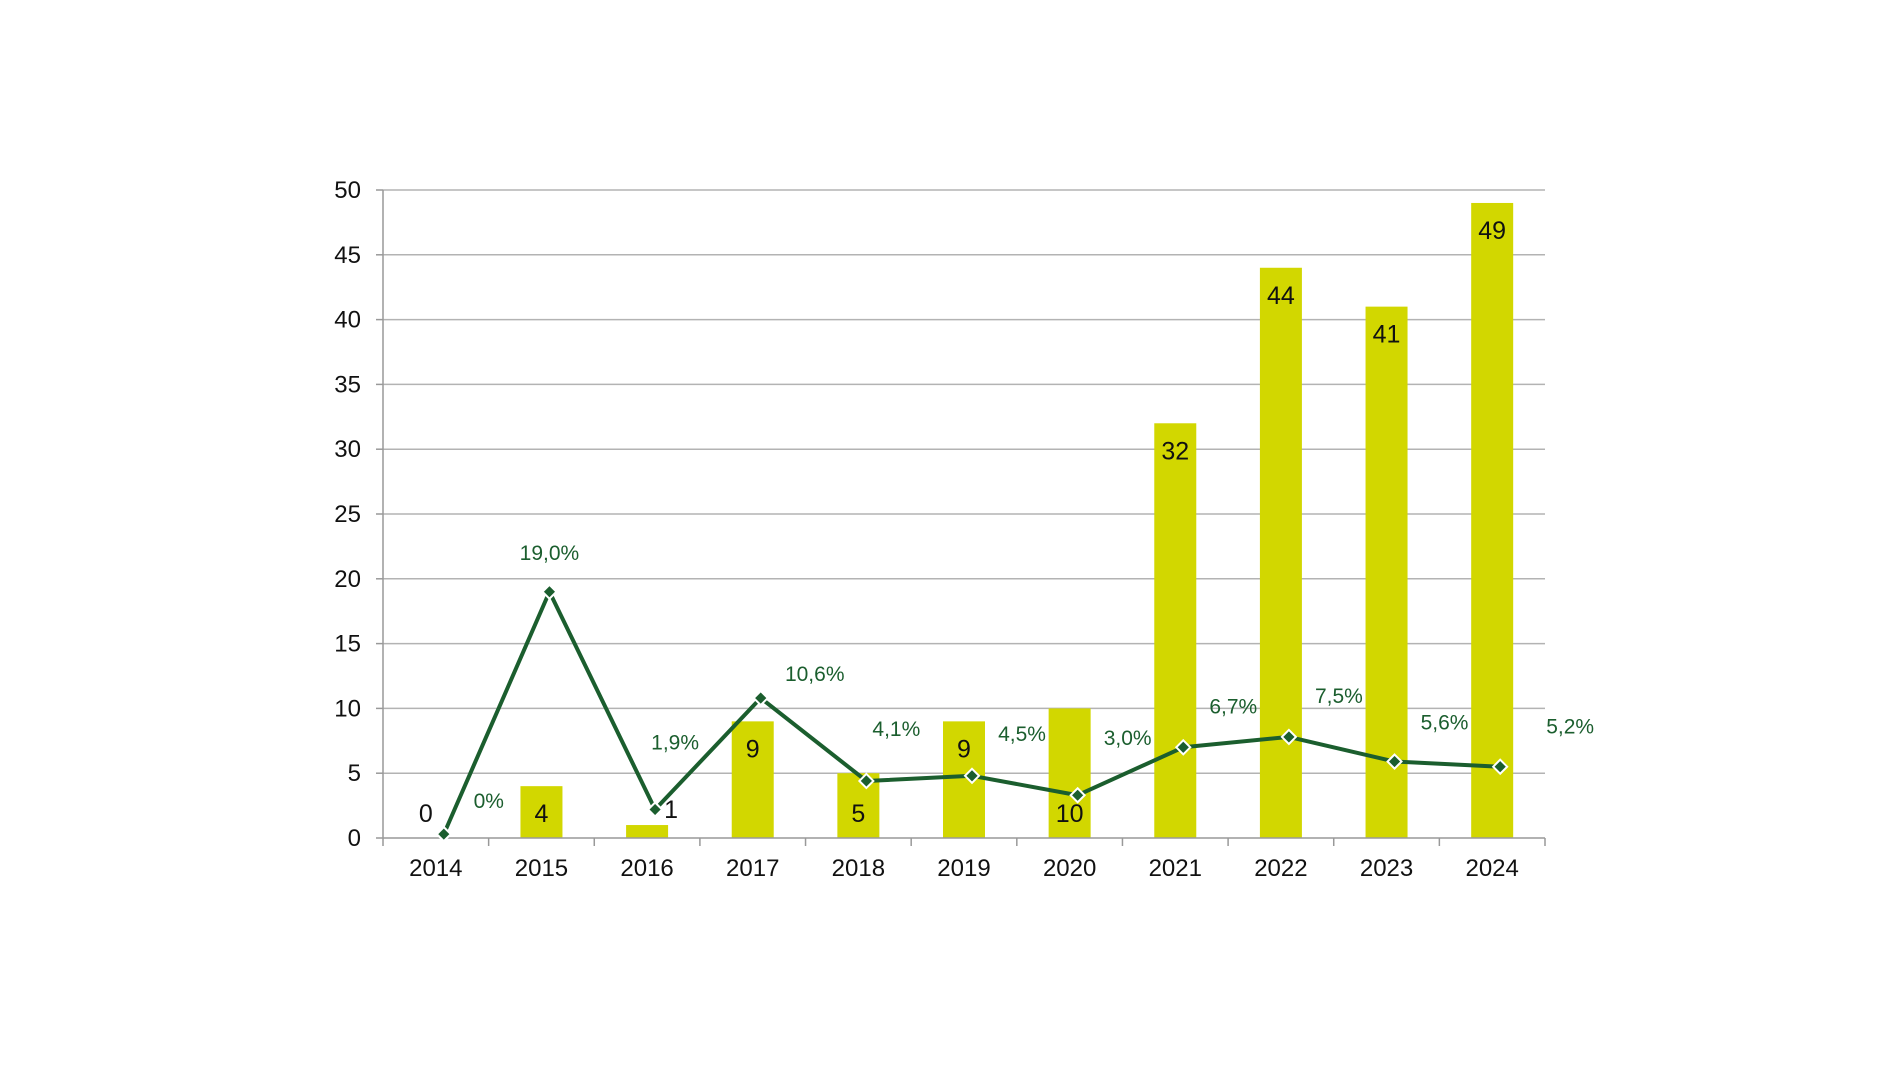  Describe the element at coordinates (761, 698) in the screenshot. I see `line-point-2017` at that location.